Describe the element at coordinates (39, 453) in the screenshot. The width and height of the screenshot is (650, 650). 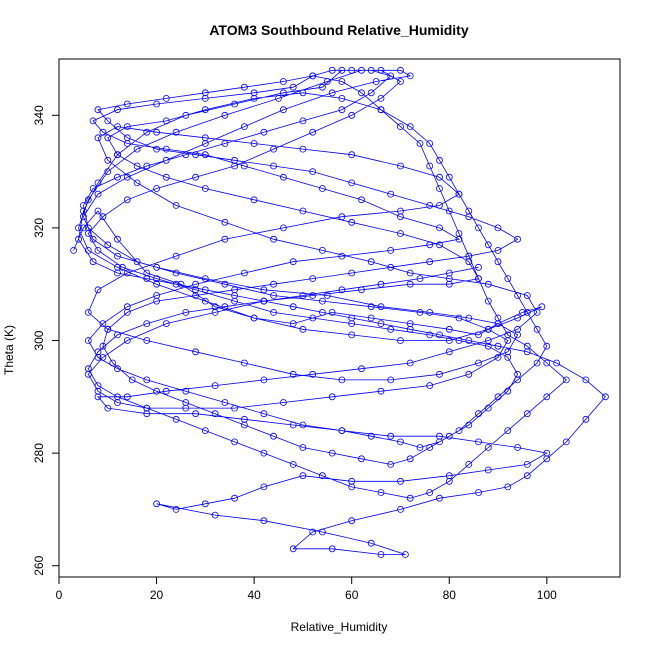
I see `y-tick-label: 280` at that location.